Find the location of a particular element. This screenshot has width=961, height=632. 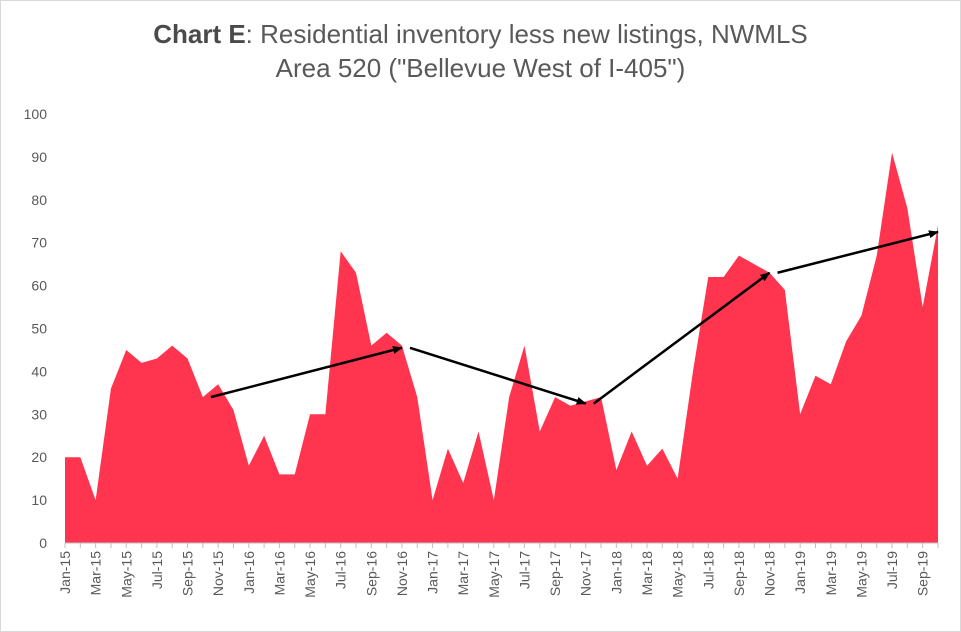

x-tick-label: Nov-18 is located at coordinates (770, 573).